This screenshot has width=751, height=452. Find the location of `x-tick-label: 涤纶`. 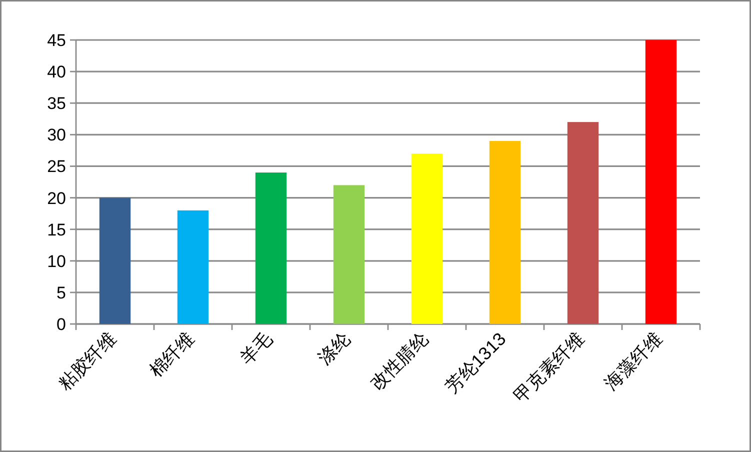

x-tick-label: 涤纶 is located at coordinates (334, 348).